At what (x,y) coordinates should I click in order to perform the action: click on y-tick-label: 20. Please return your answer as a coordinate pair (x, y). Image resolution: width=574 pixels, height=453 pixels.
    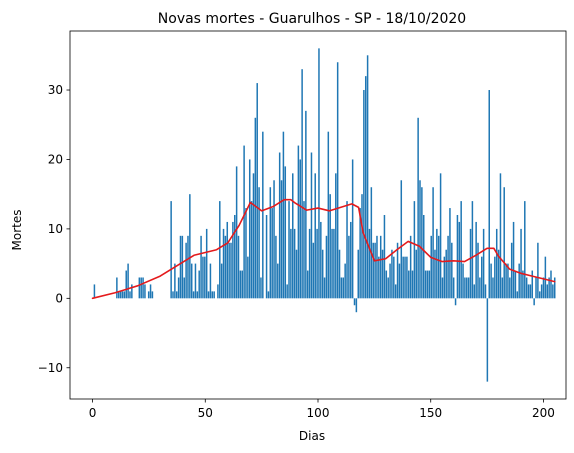
    Looking at the image, I should click on (55, 159).